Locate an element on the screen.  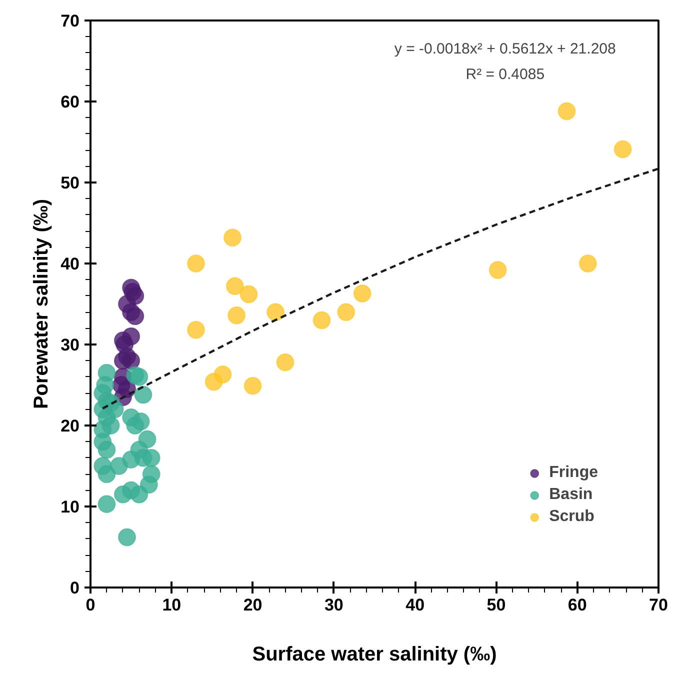
x-axis-title: Surface water salinity (‰) is located at coordinates (374, 655).